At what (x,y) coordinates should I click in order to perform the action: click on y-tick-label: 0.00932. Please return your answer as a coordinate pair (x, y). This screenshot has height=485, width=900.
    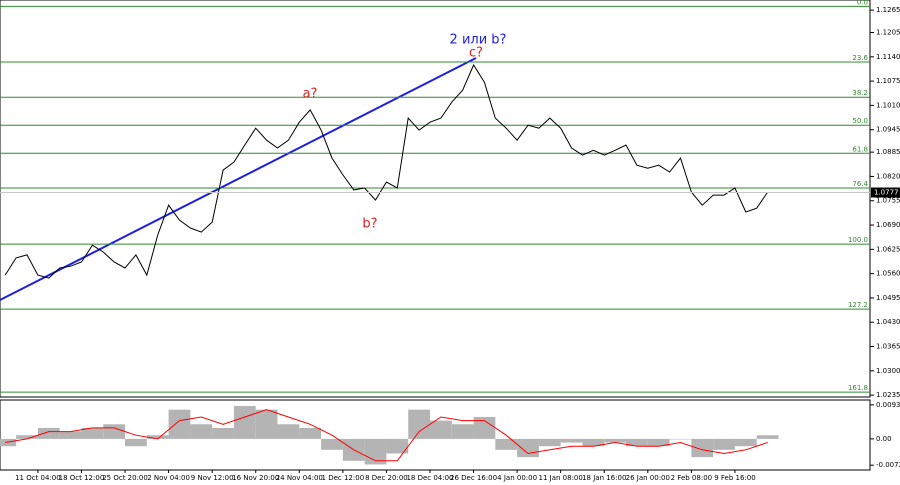
    Looking at the image, I should click on (888, 405).